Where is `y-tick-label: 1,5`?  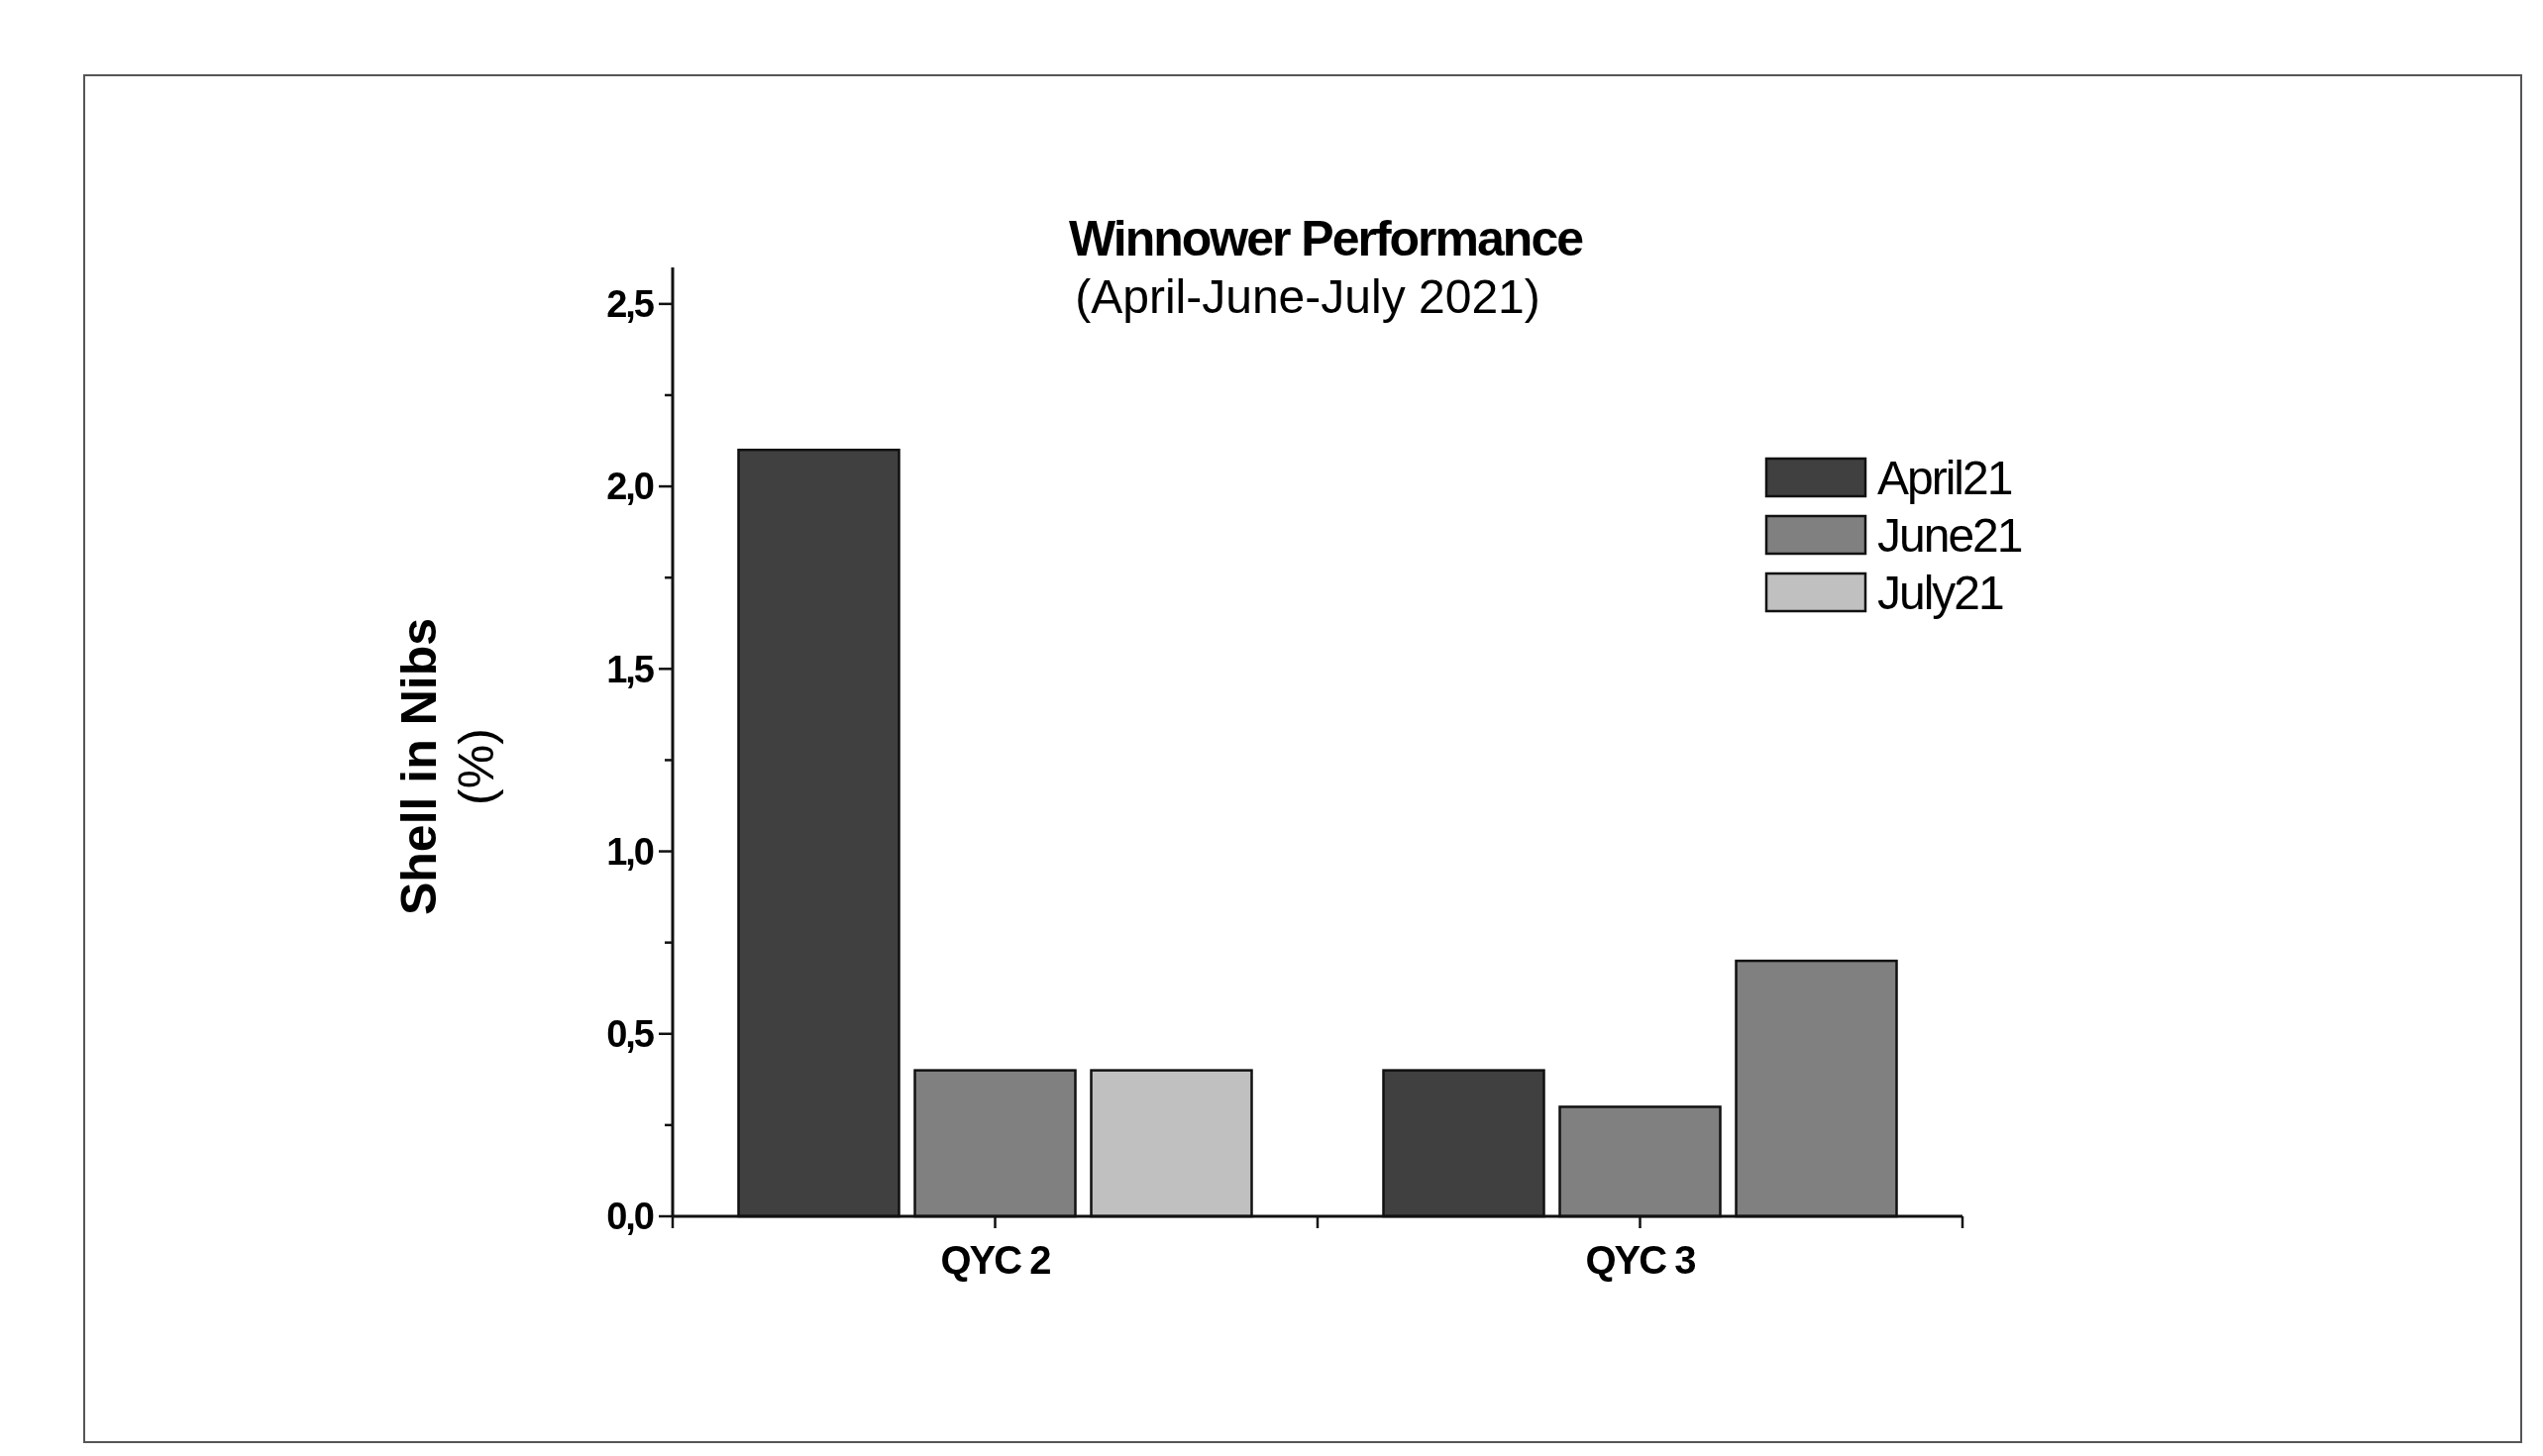 y-tick-label: 1,5 is located at coordinates (630, 669).